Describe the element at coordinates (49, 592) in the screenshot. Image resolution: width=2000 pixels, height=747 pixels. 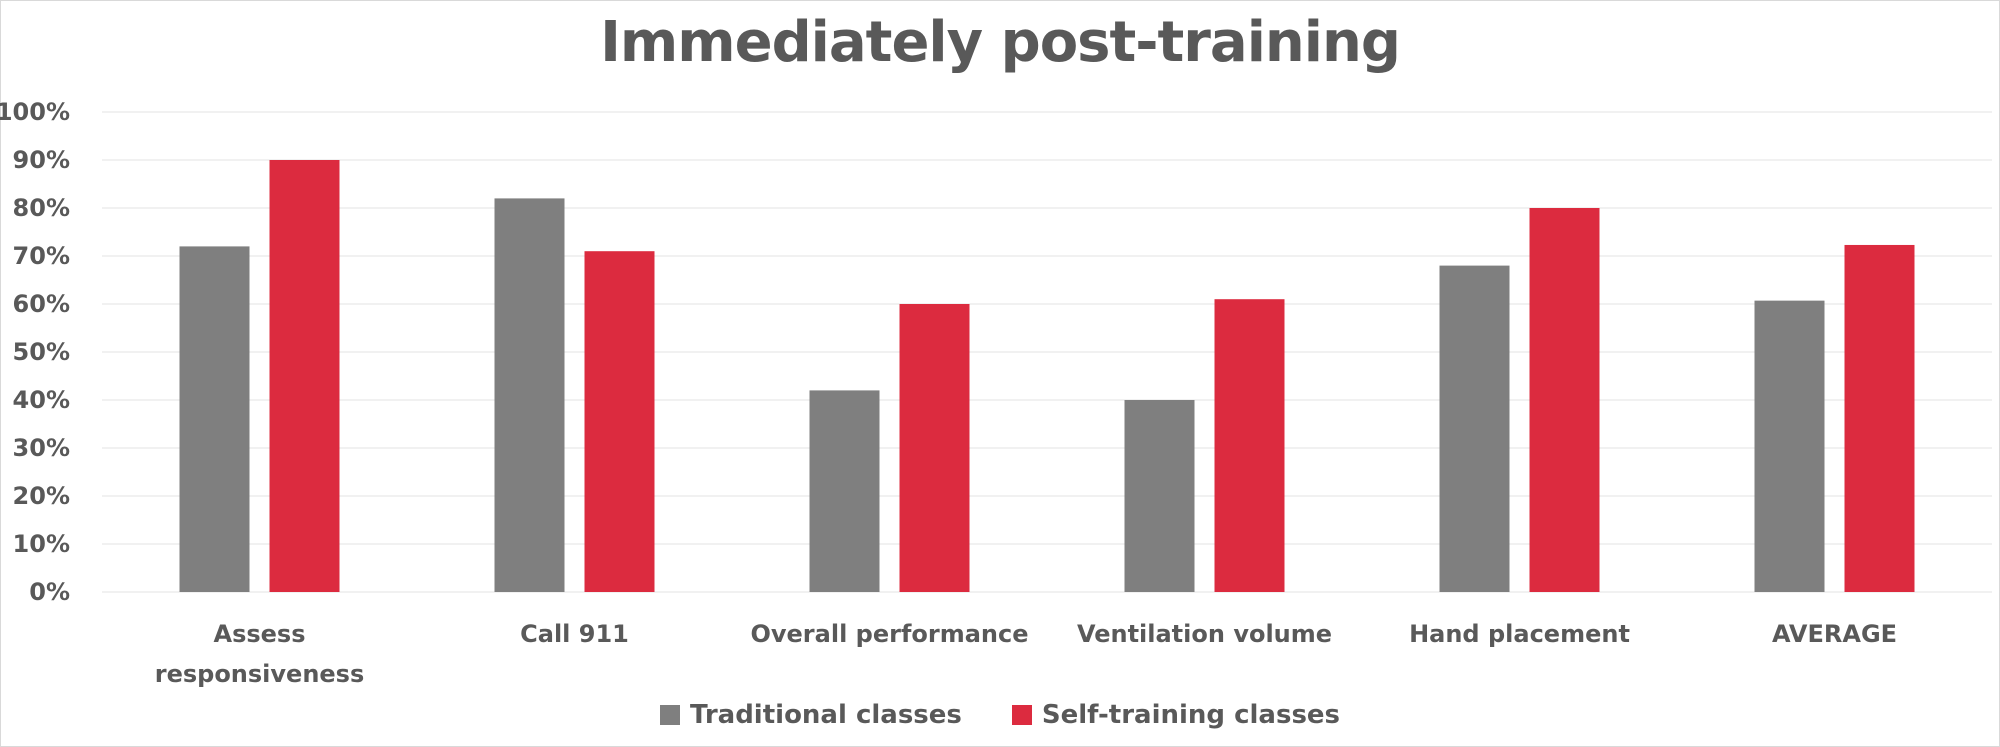
I see `y-tick-label: 0%` at that location.